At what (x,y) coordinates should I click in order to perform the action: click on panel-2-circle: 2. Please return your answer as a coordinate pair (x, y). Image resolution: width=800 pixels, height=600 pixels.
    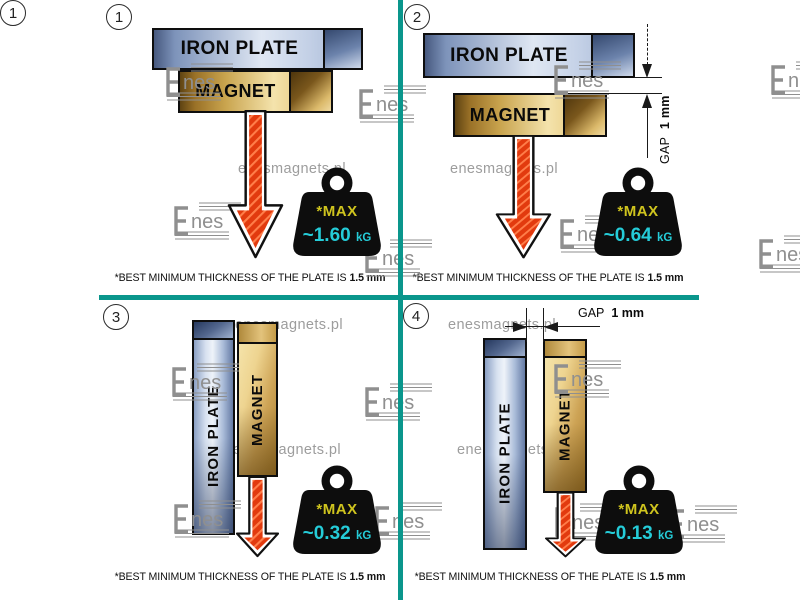
    Looking at the image, I should click on (417, 17).